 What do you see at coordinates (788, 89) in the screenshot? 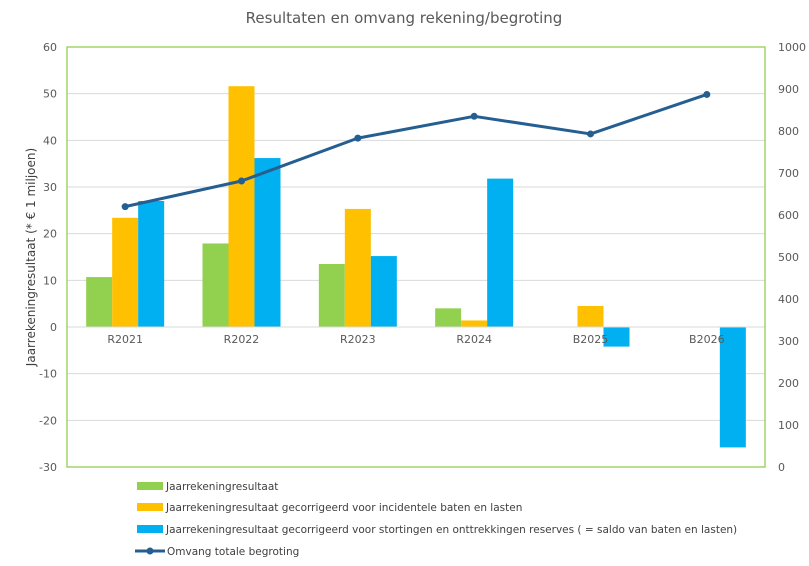
I see `y-tick-right: 900` at bounding box center [788, 89].